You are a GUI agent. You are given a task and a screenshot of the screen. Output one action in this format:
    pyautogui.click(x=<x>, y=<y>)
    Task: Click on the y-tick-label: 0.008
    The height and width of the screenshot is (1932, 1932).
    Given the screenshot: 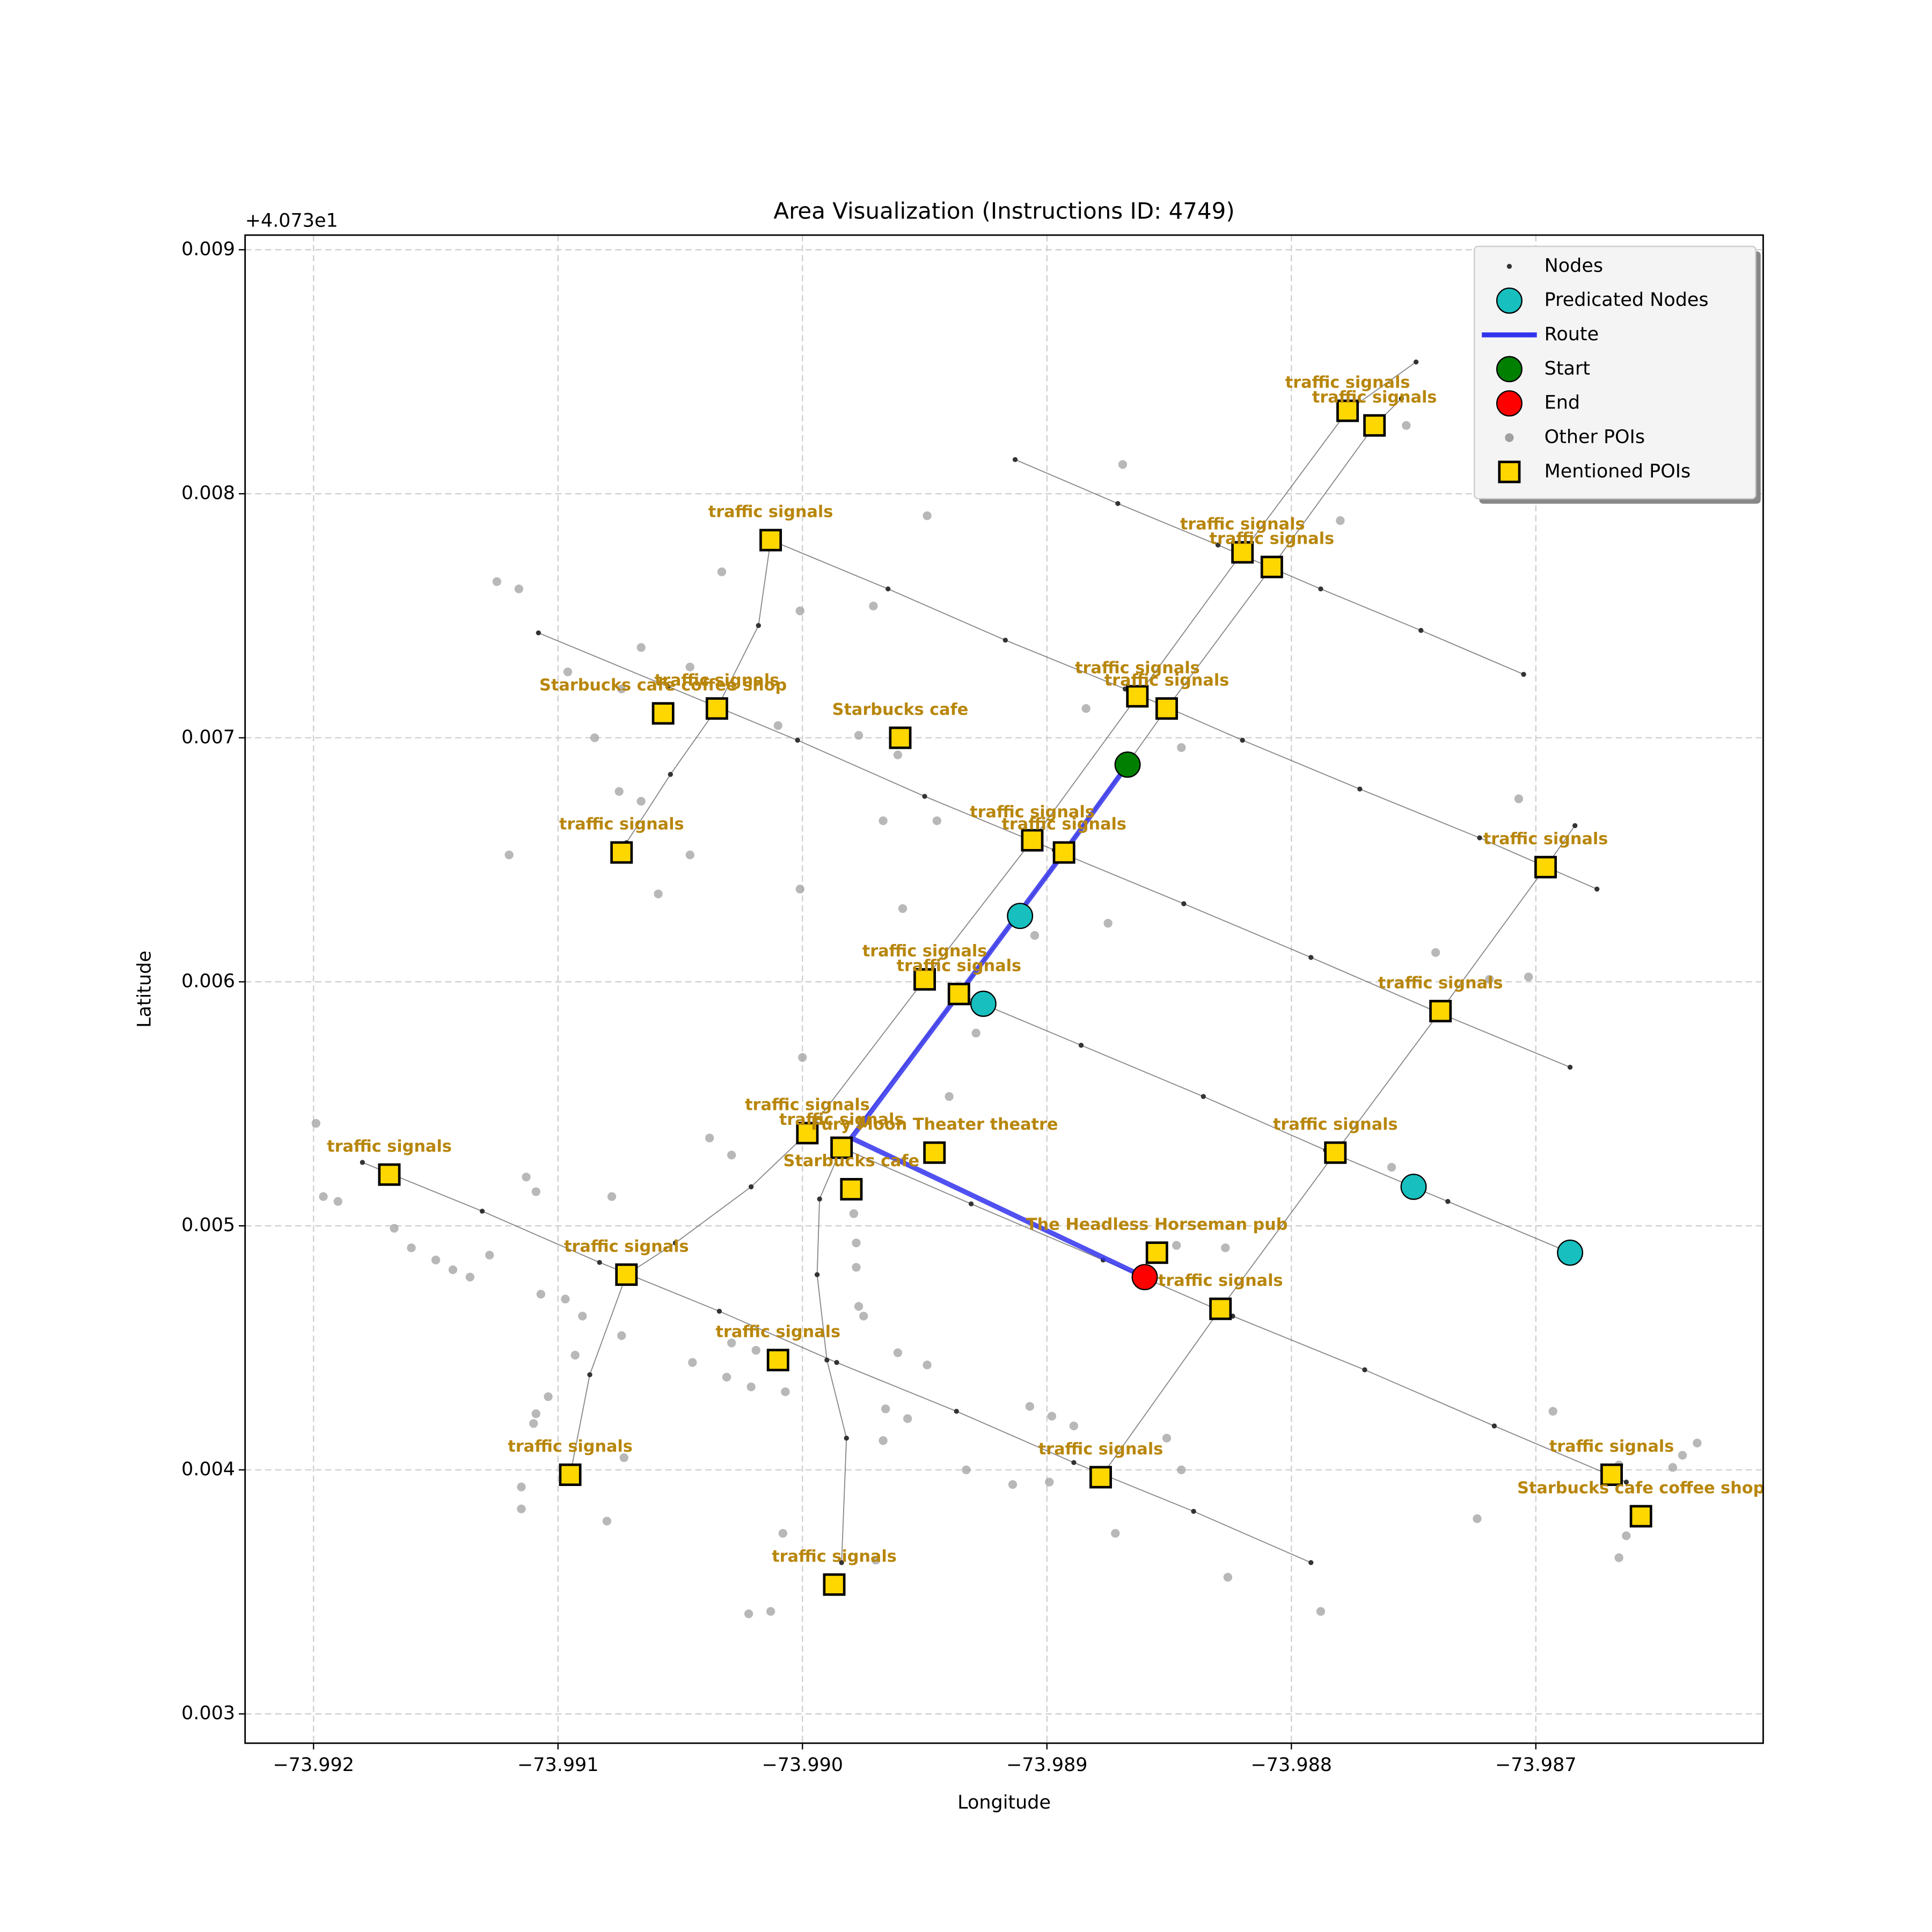 What is the action you would take?
    pyautogui.click(x=208, y=493)
    